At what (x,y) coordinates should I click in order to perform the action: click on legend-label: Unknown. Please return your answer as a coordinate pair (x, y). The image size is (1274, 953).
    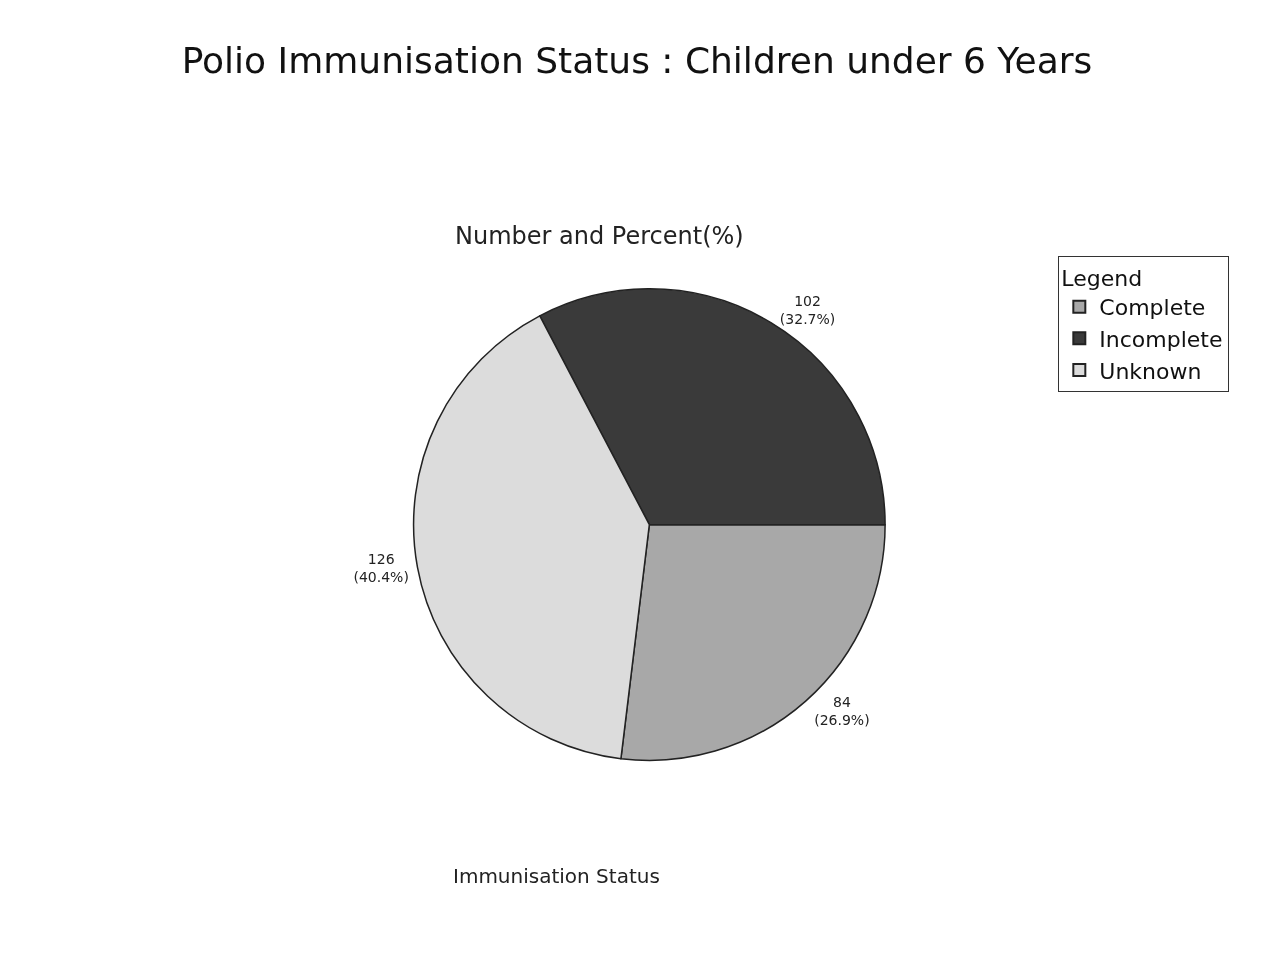
    Looking at the image, I should click on (1150, 371).